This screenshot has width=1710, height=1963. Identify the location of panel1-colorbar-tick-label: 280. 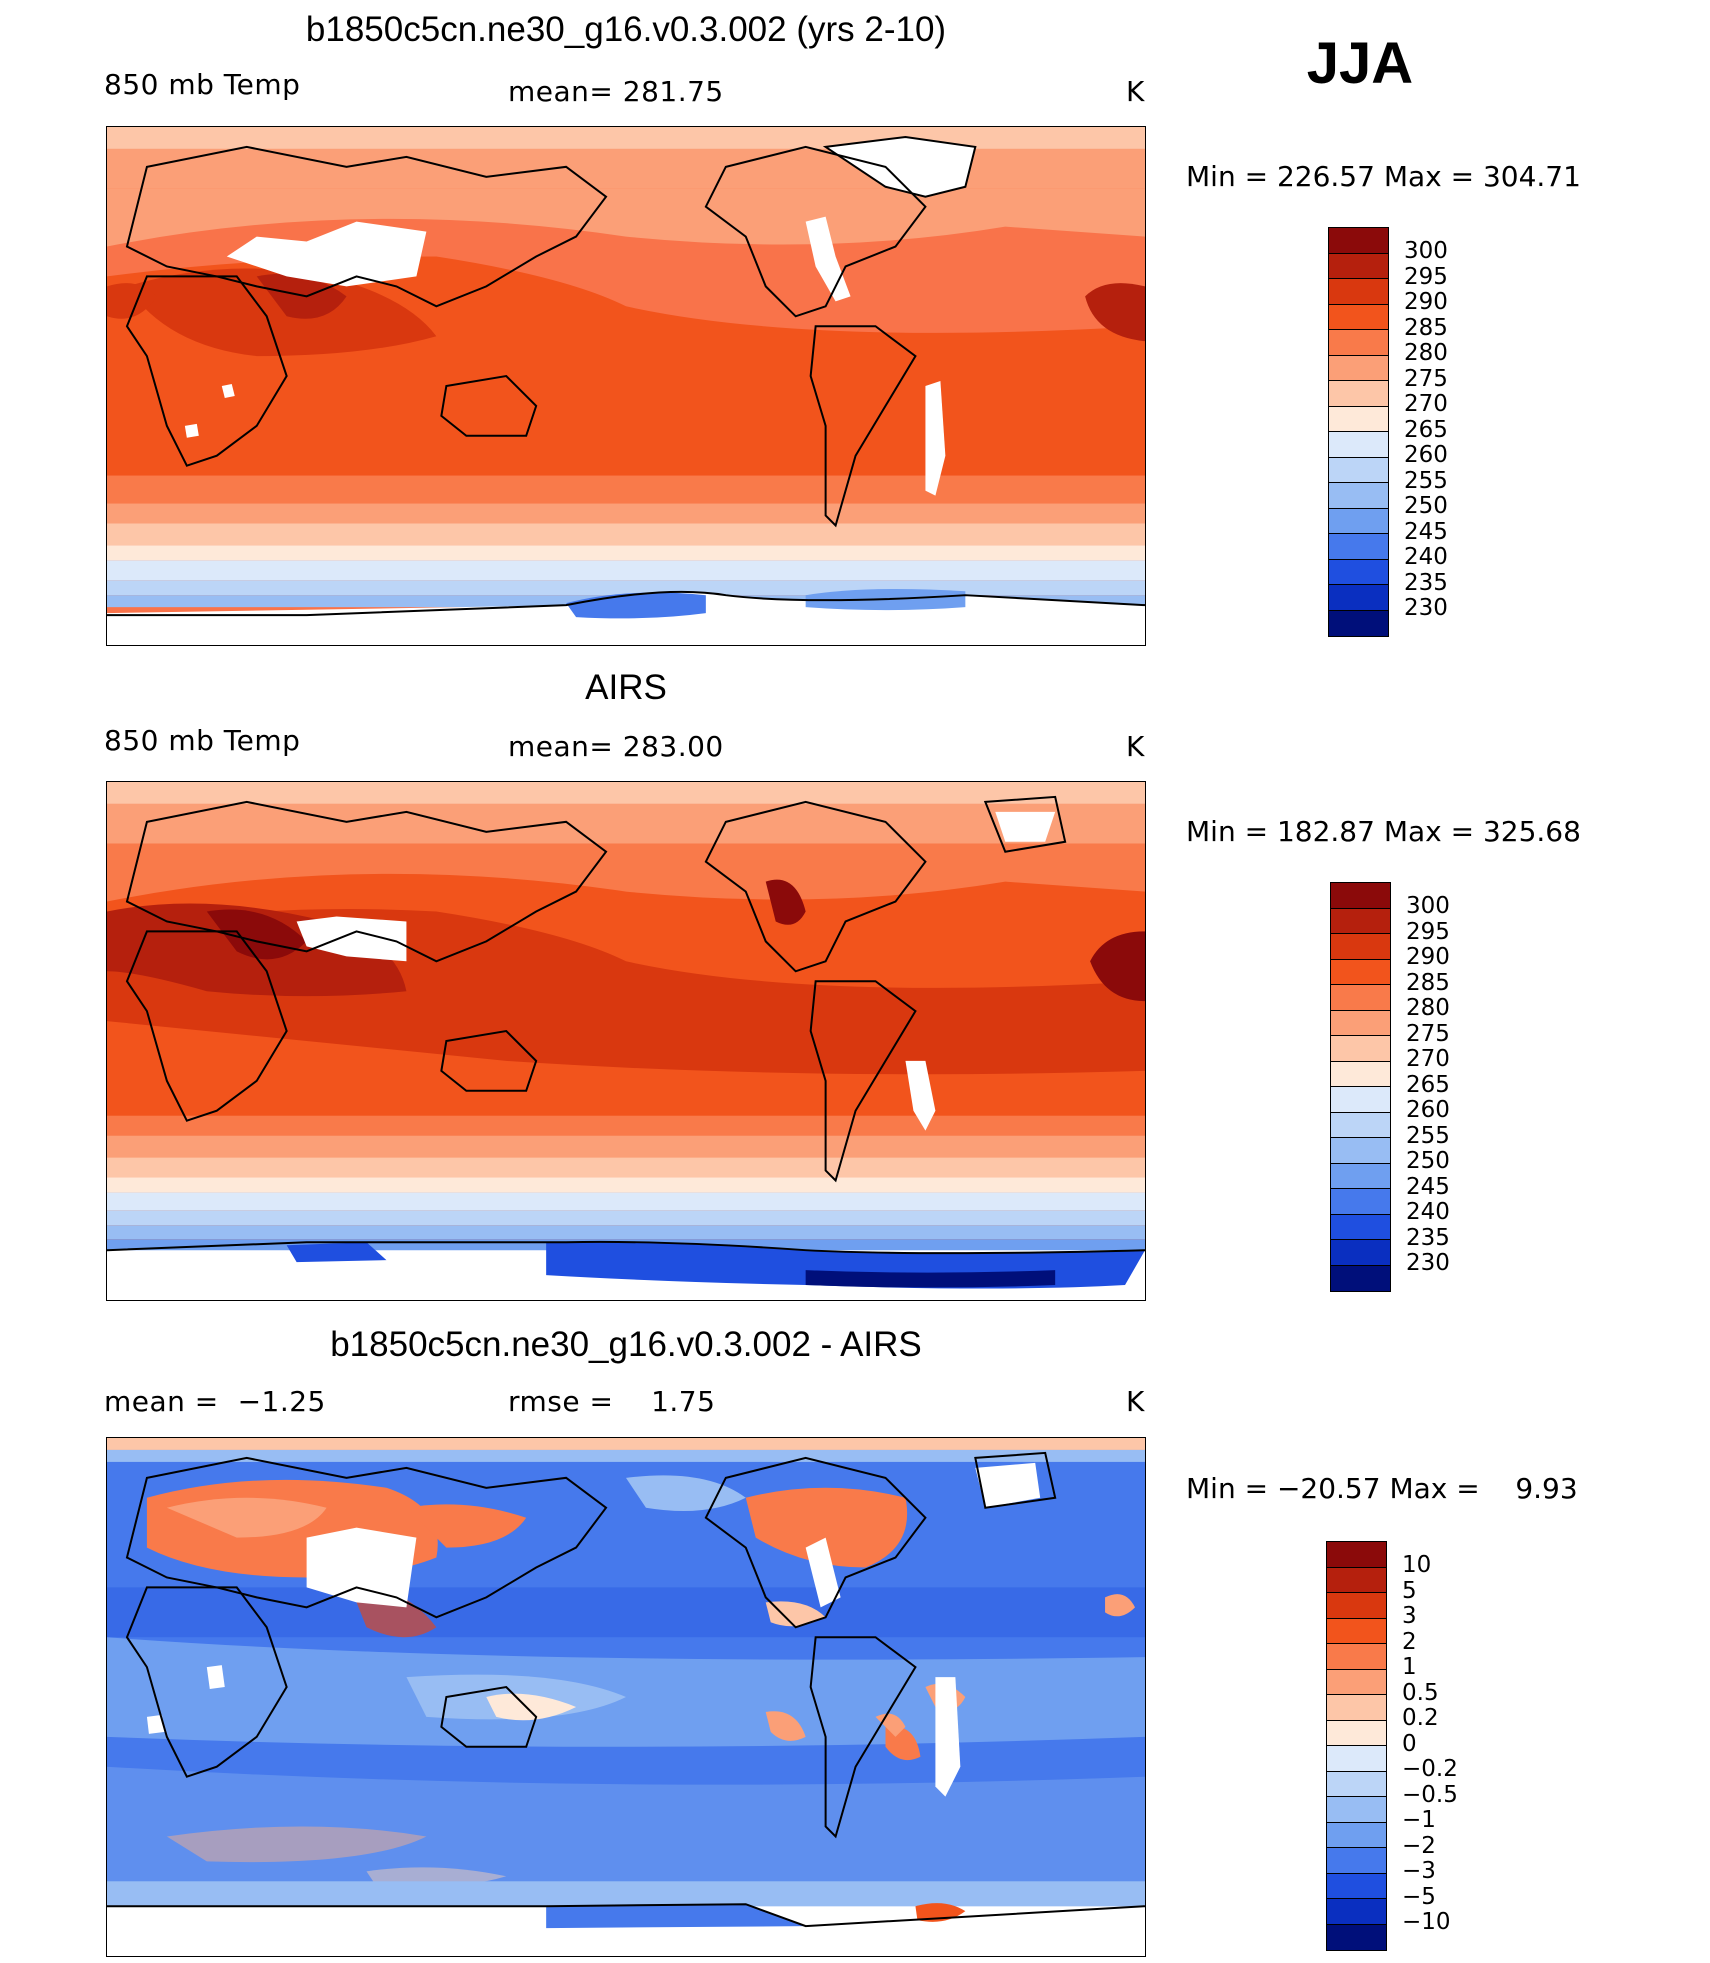
(1426, 353).